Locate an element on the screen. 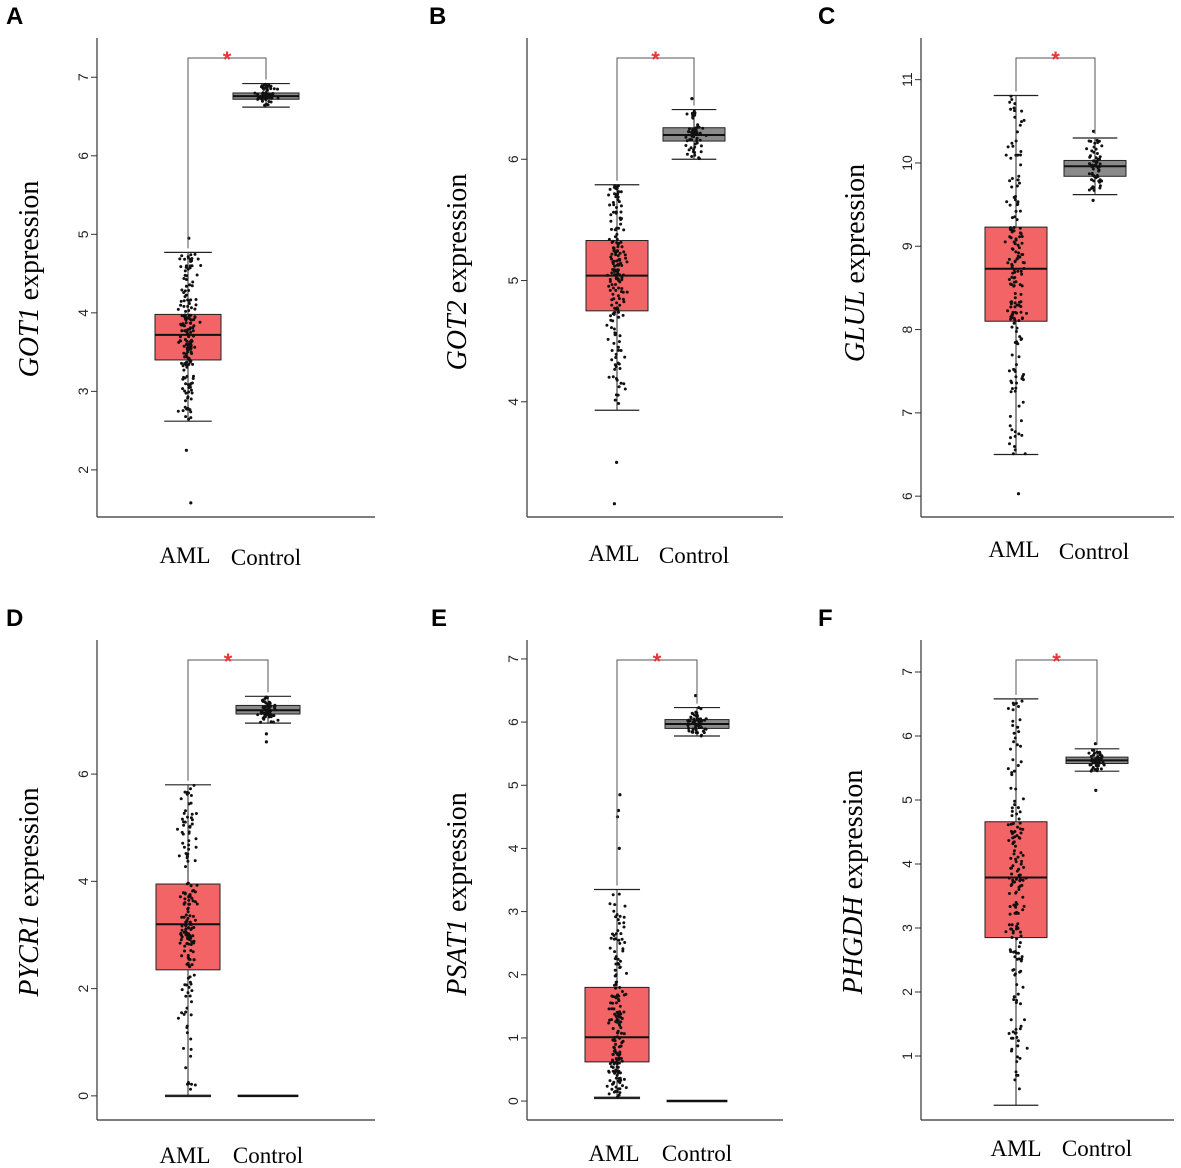  data-point-outlier is located at coordinates (1096, 790).